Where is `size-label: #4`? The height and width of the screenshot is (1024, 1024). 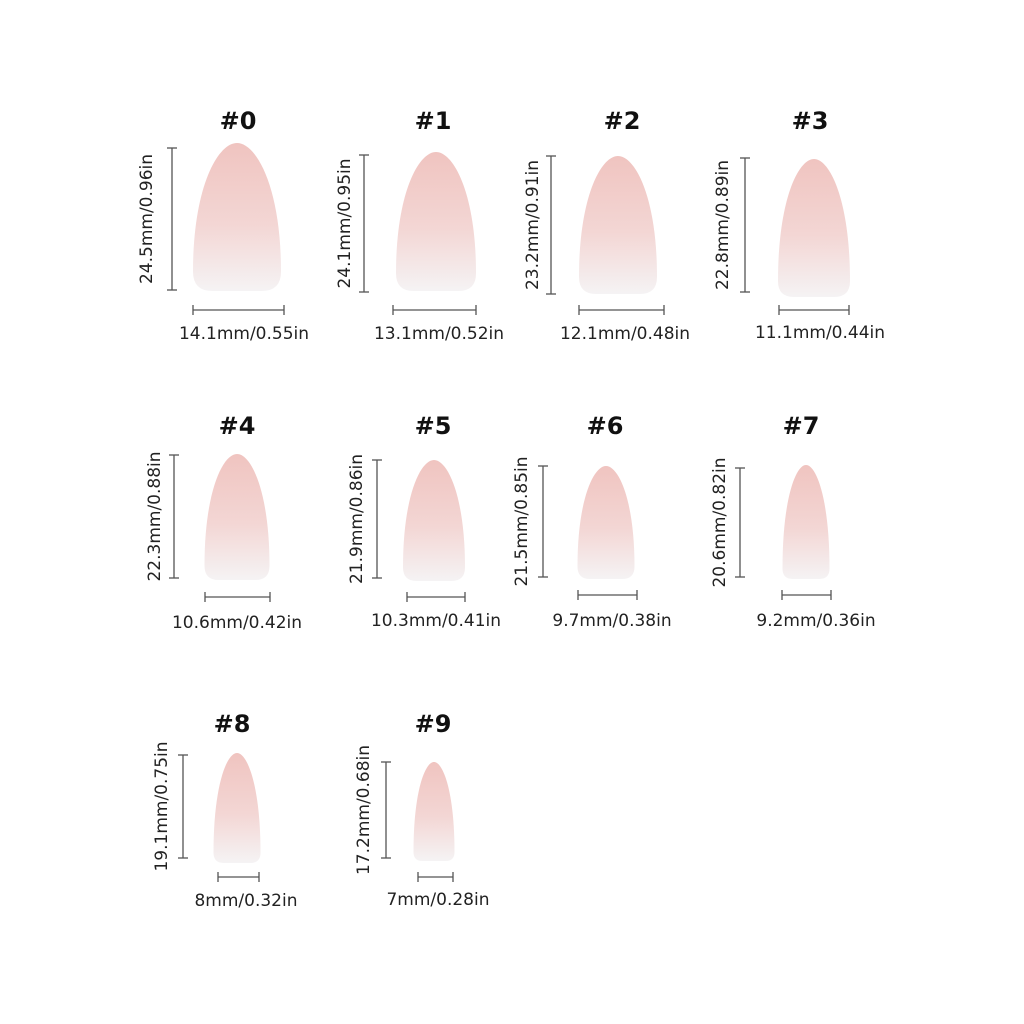
size-label: #4 is located at coordinates (237, 426).